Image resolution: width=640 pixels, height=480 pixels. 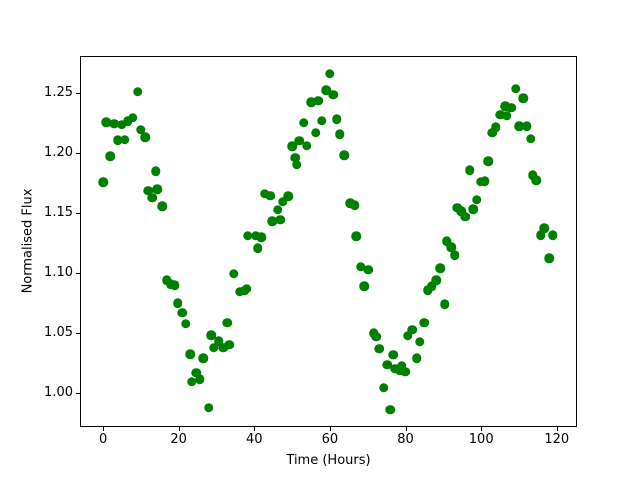 What do you see at coordinates (58, 273) in the screenshot?
I see `y-tick-label: 1.10` at bounding box center [58, 273].